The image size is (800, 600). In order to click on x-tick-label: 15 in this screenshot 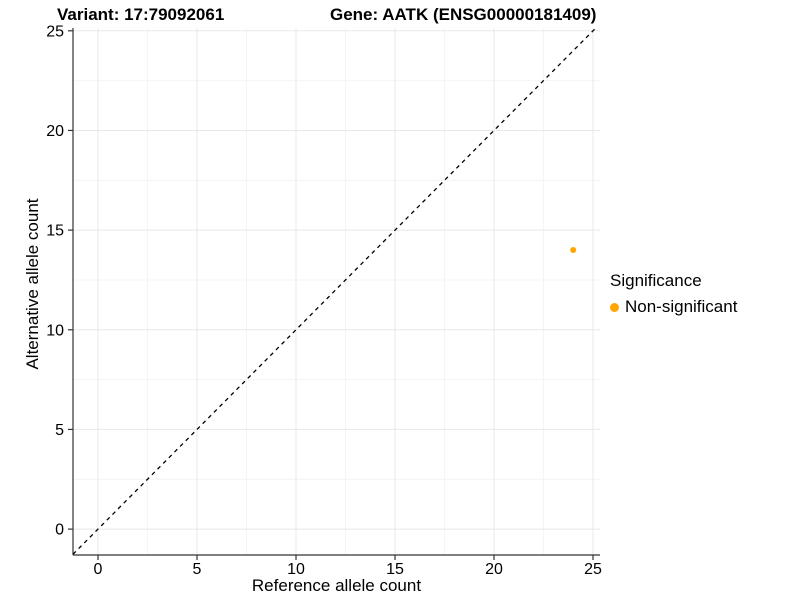, I will do `click(395, 569)`.